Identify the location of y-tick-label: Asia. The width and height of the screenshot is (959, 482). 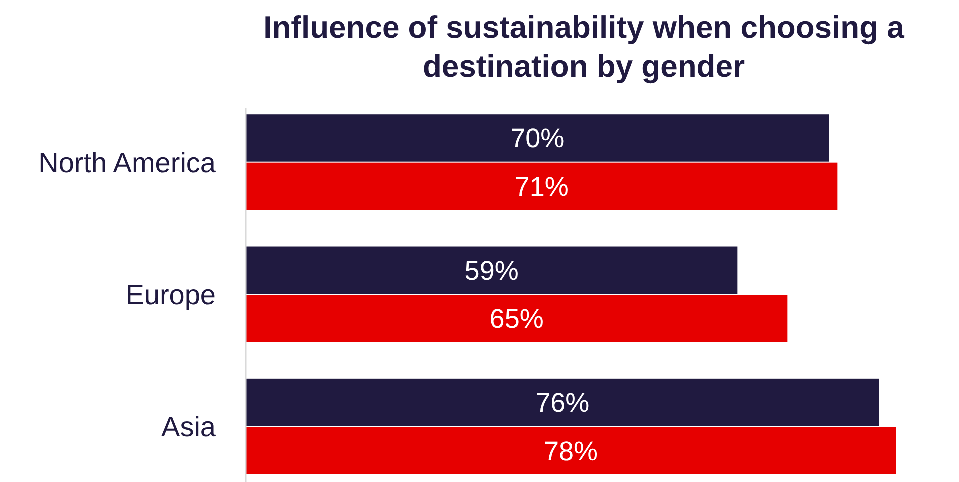
(189, 427).